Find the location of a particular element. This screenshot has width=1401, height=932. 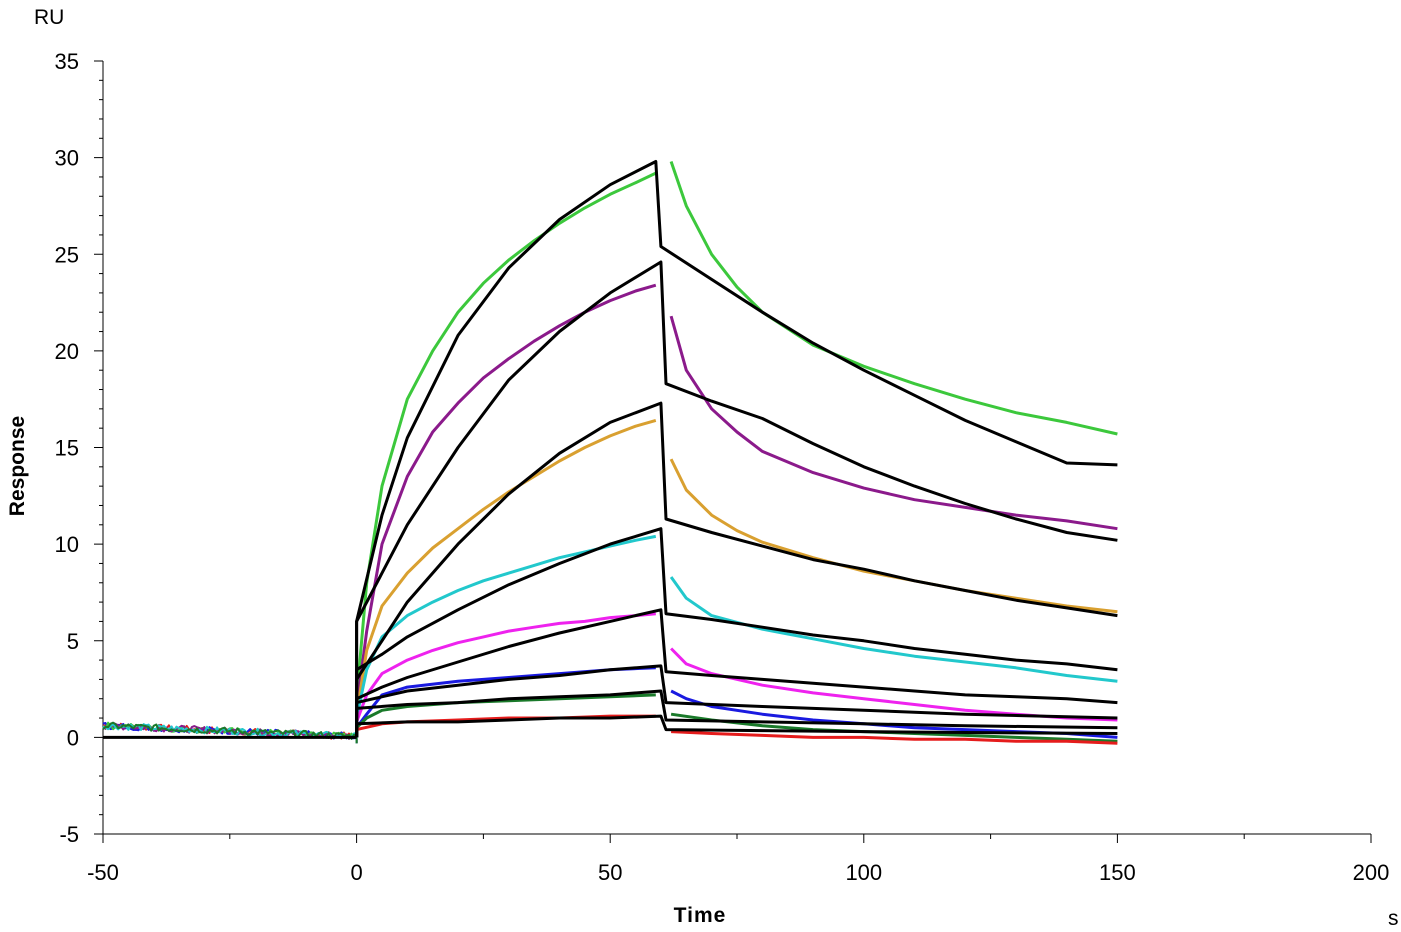

y-tick-label: 20 is located at coordinates (67, 351).